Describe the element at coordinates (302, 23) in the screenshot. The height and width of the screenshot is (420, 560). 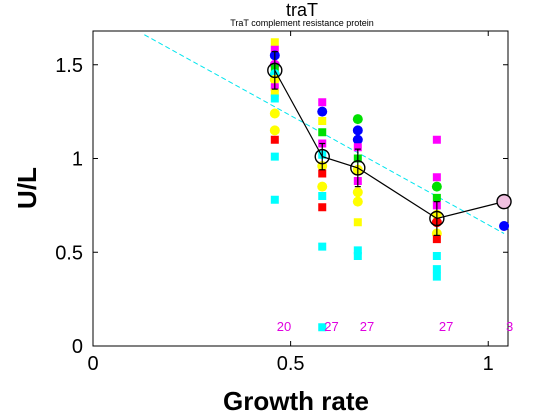
I see `chart-subtitle: TraT complement resistance protein` at that location.